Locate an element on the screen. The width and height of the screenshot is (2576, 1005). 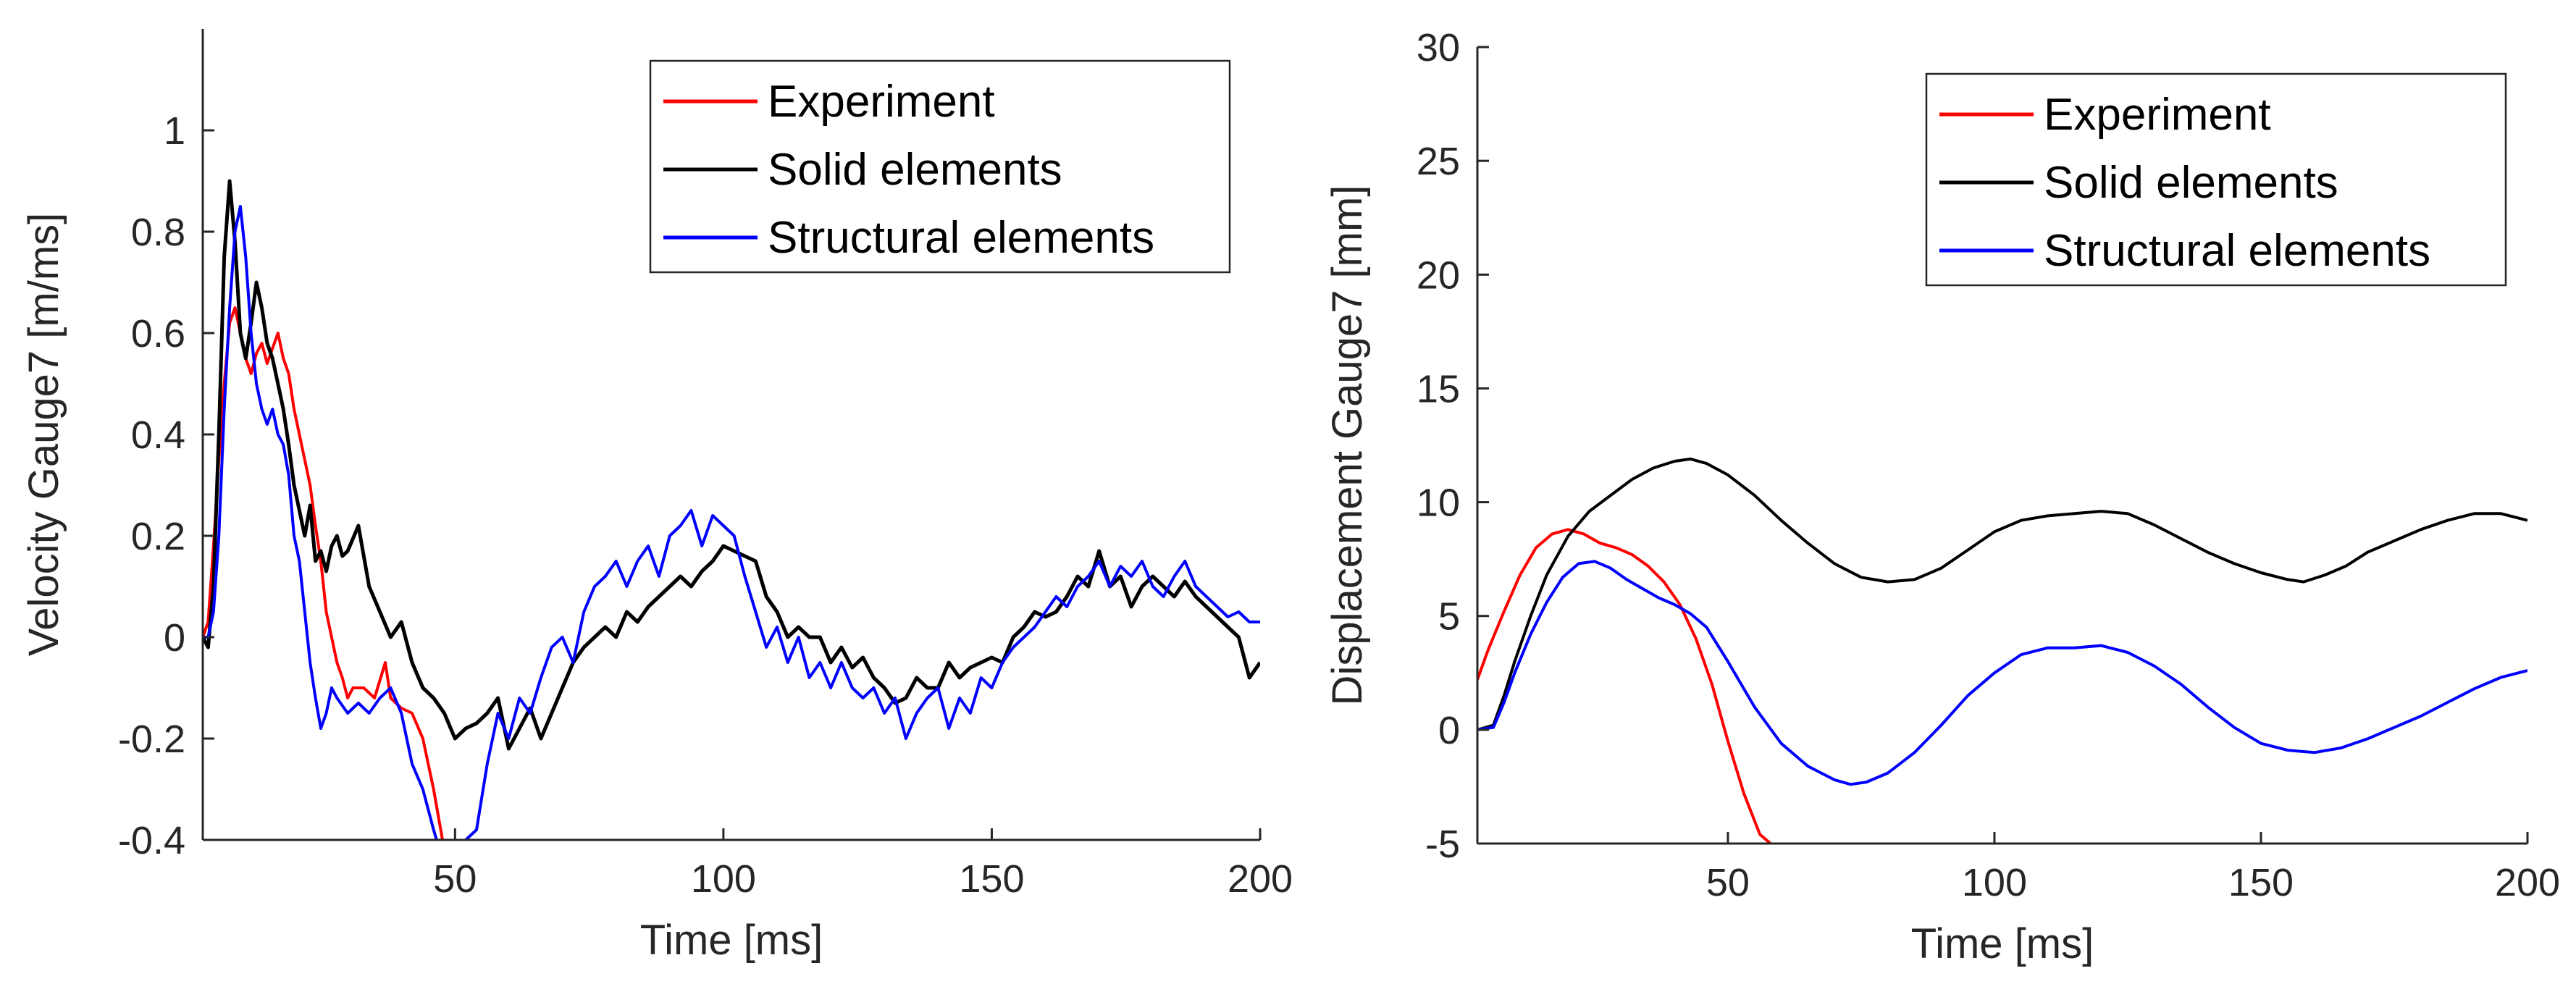
velocity-legend-label-structural: Structural elements is located at coordinates (961, 238).